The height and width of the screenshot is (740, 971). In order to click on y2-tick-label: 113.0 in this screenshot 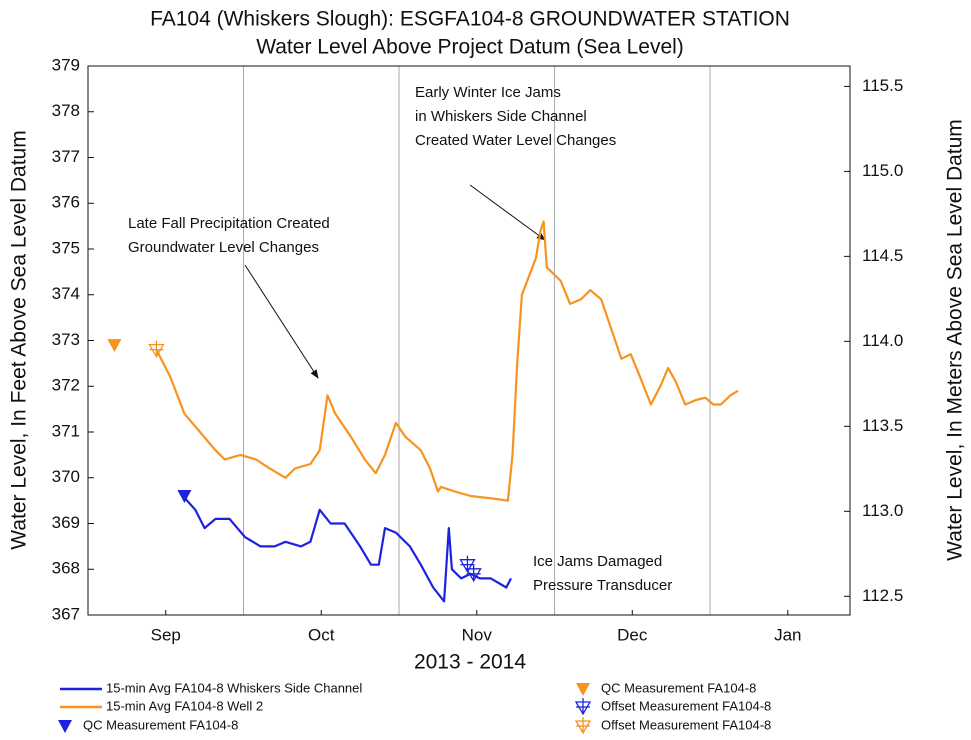, I will do `click(882, 510)`.